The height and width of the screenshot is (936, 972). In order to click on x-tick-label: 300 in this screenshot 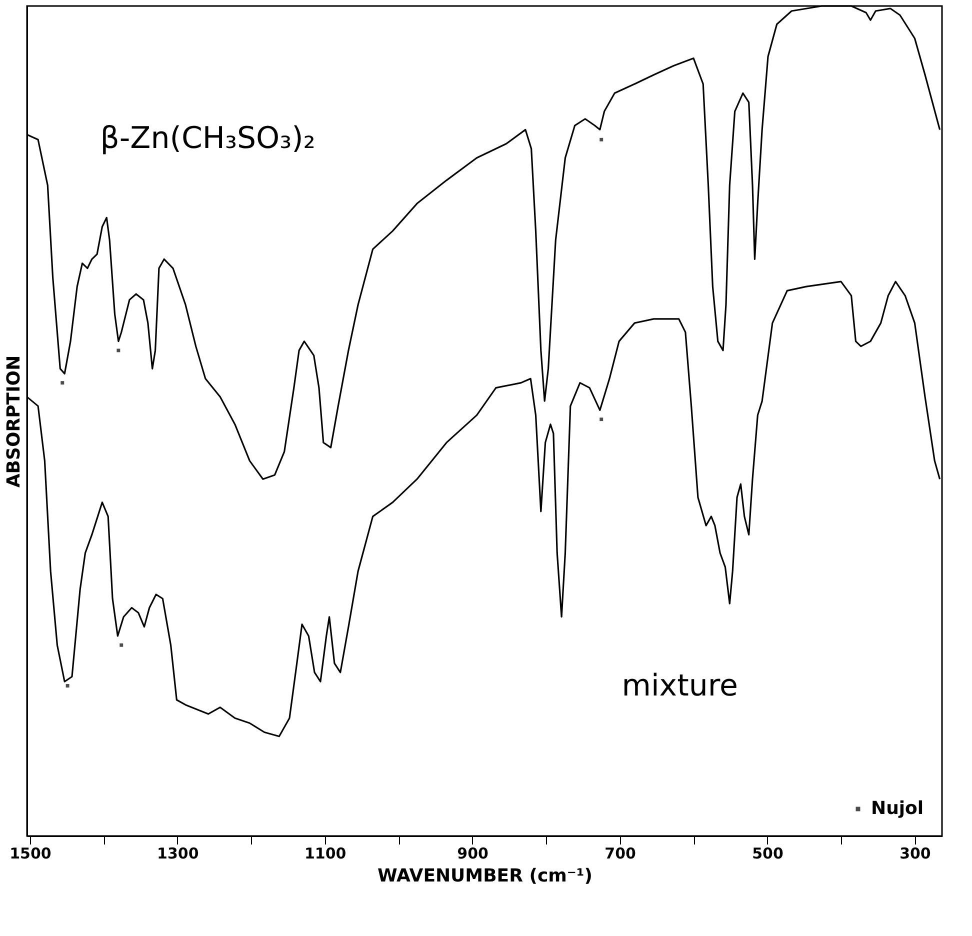, I will do `click(915, 853)`.